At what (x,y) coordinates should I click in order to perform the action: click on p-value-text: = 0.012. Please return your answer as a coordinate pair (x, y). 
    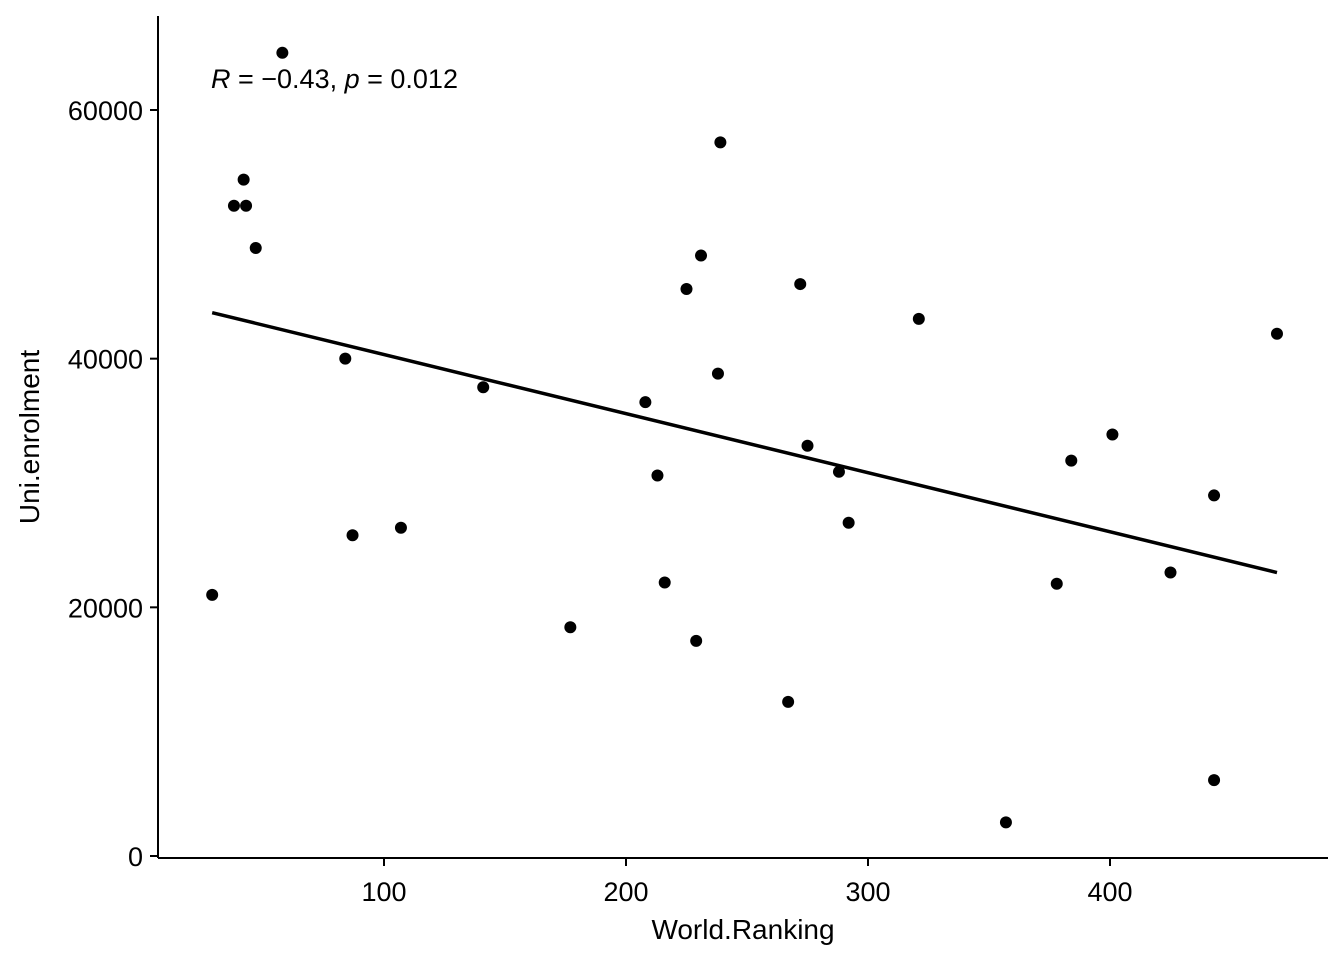
    Looking at the image, I should click on (409, 79).